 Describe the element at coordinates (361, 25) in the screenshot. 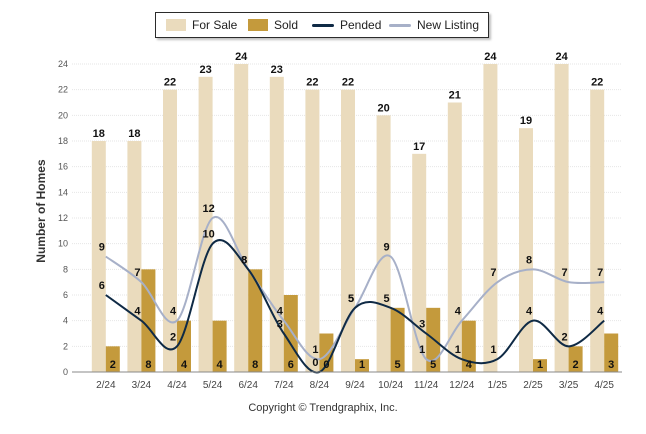

I see `legend-label-pended: Pended` at that location.